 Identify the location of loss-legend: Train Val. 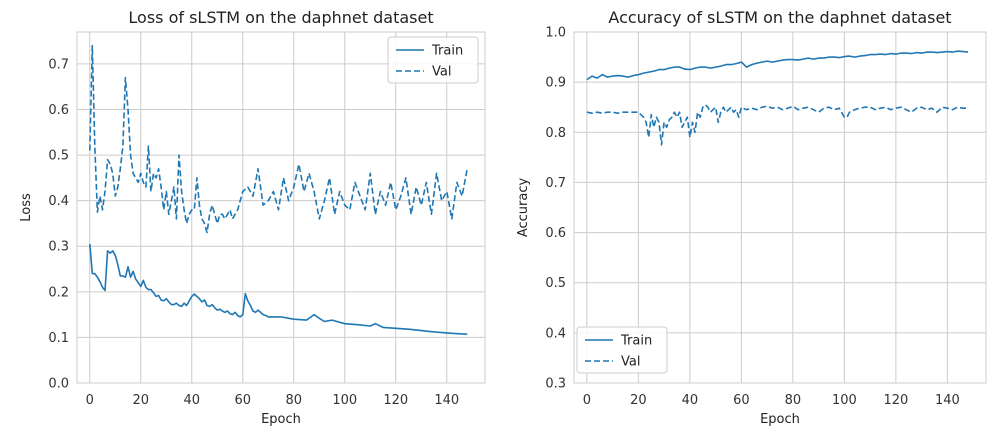
(433, 60).